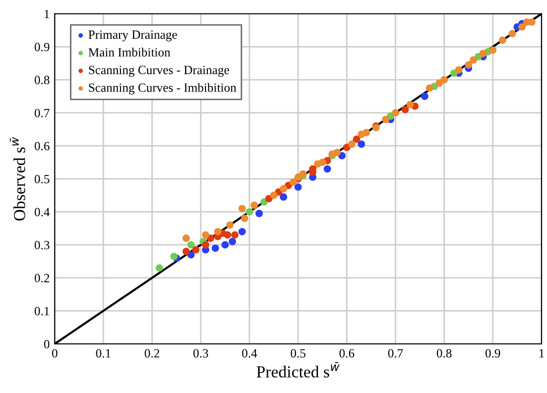 The image size is (547, 393). Describe the element at coordinates (18, 179) in the screenshot. I see `y-axis-title: Observed s$^{w̄}$` at that location.